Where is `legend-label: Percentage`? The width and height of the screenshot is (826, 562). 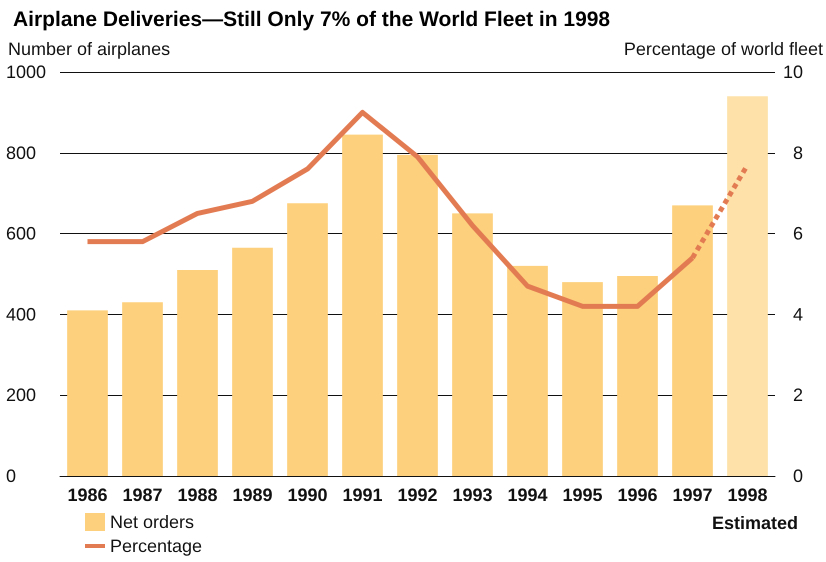
legend-label: Percentage is located at coordinates (156, 546).